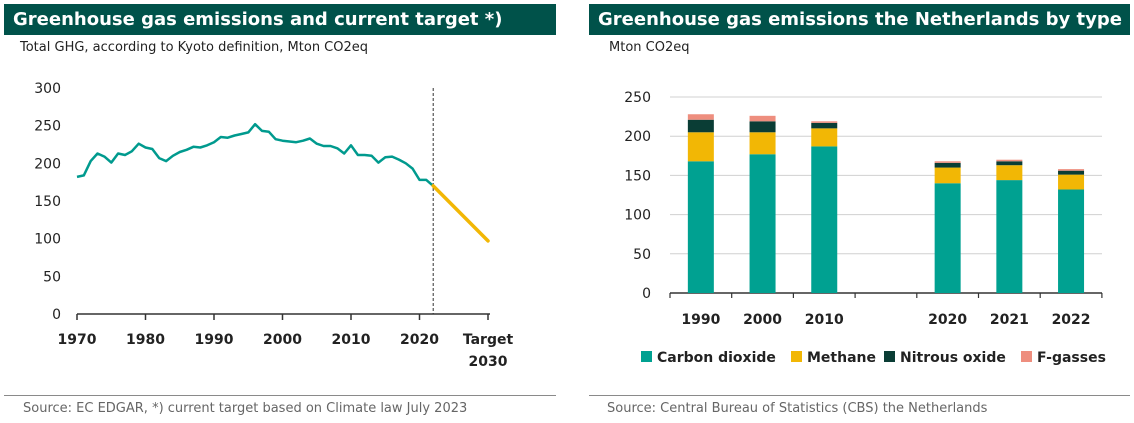 This screenshot has height=423, width=1134. Describe the element at coordinates (700, 320) in the screenshot. I see `x-category-label: 1990` at that location.